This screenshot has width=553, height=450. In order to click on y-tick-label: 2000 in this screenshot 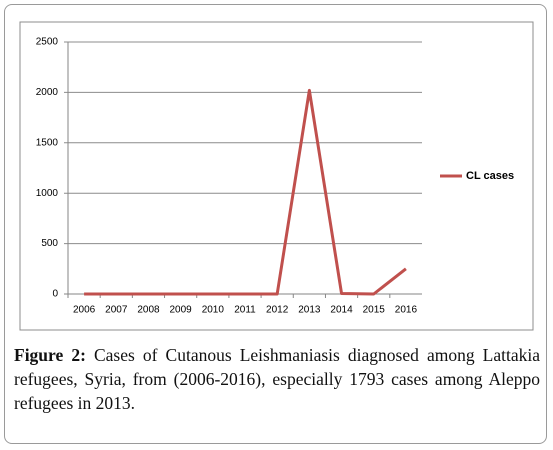, I will do `click(47, 92)`.